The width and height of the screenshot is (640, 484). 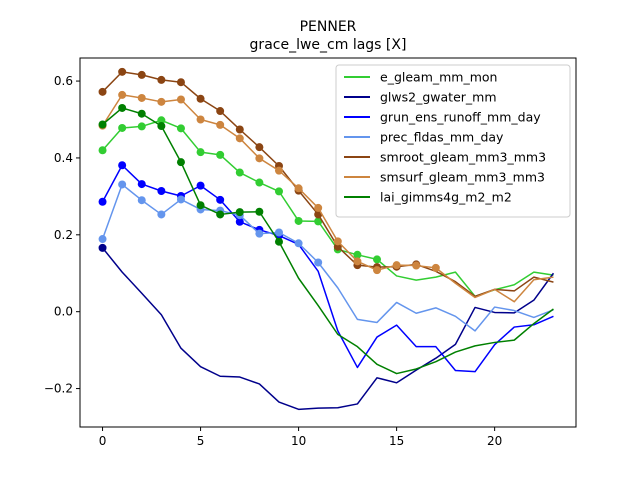 I want to click on x-tick-label: 5, so click(x=201, y=441).